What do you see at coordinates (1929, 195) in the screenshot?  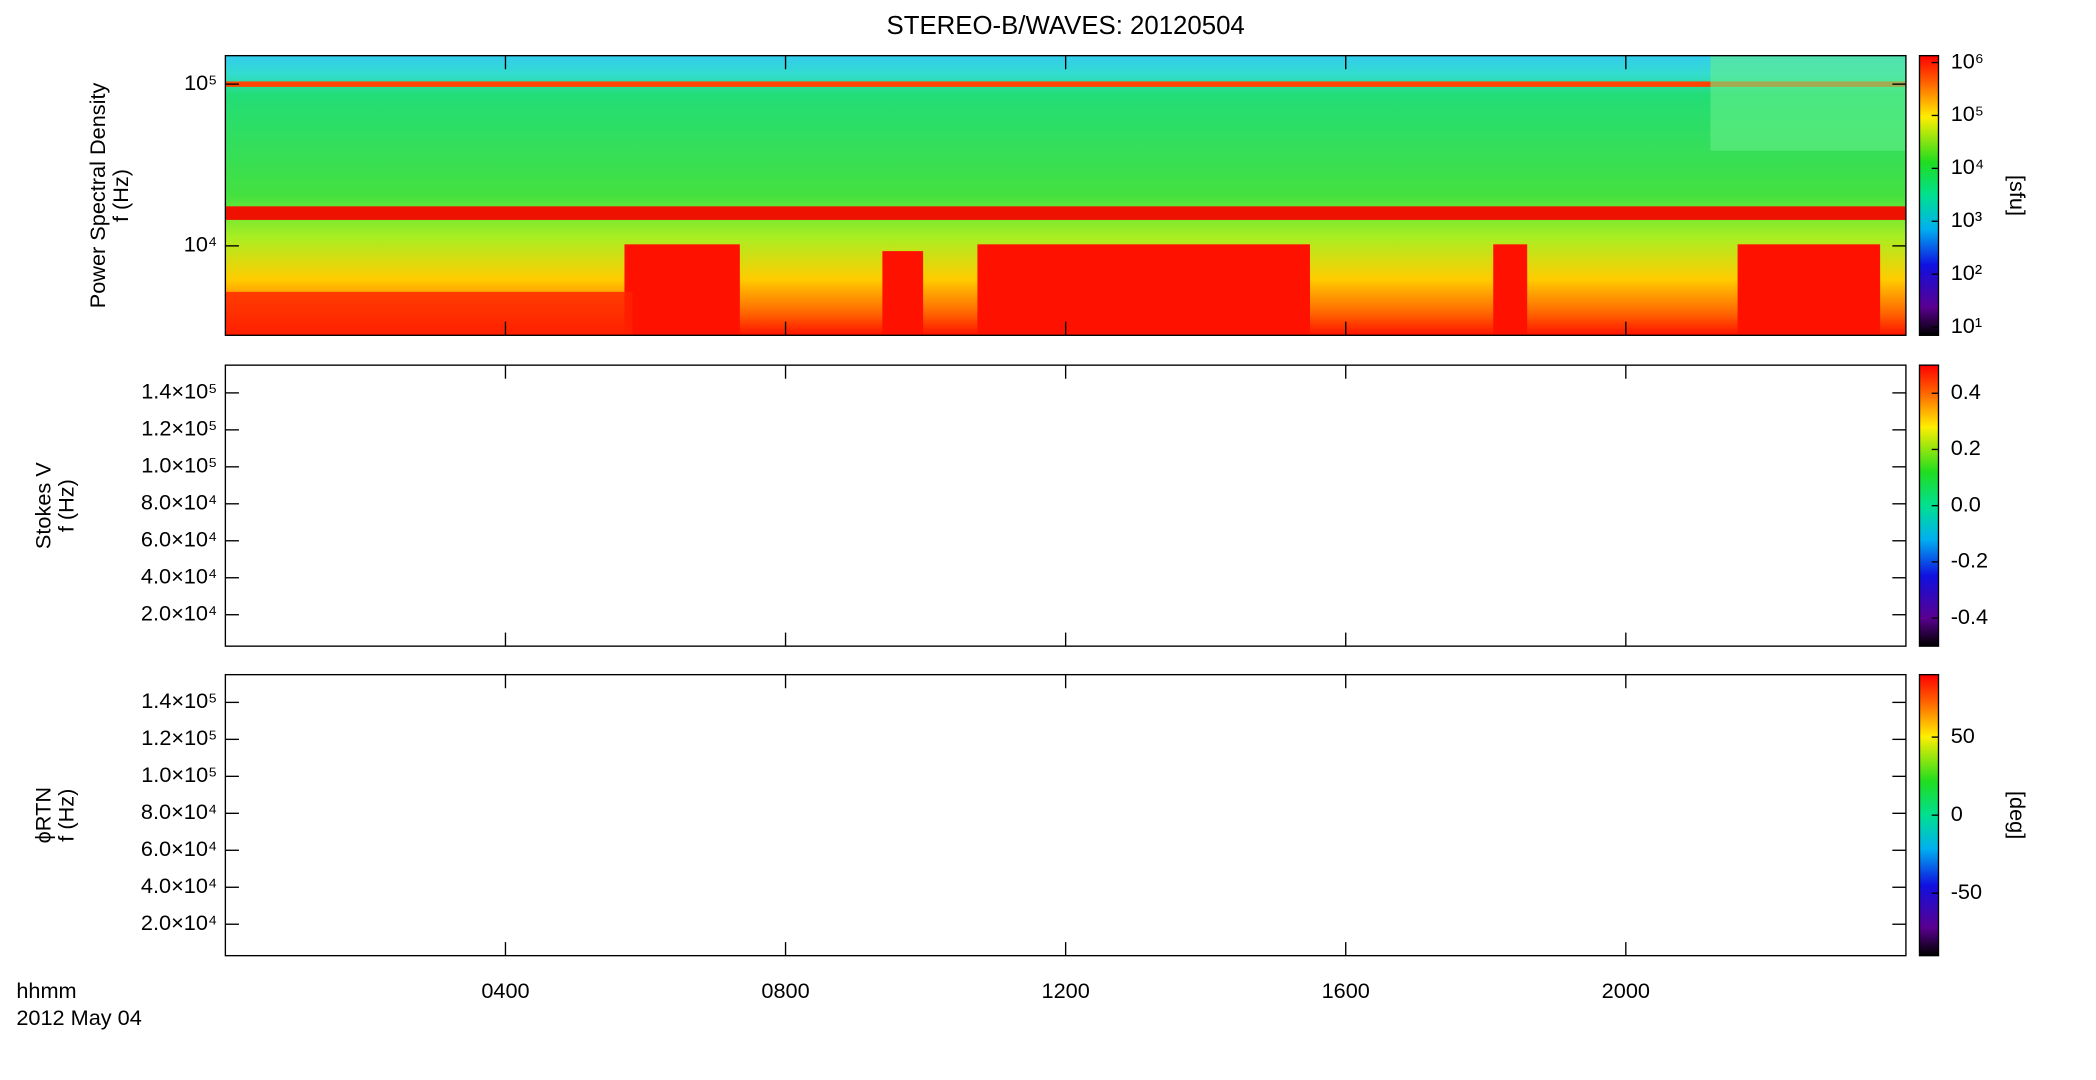 I see `colorbar` at bounding box center [1929, 195].